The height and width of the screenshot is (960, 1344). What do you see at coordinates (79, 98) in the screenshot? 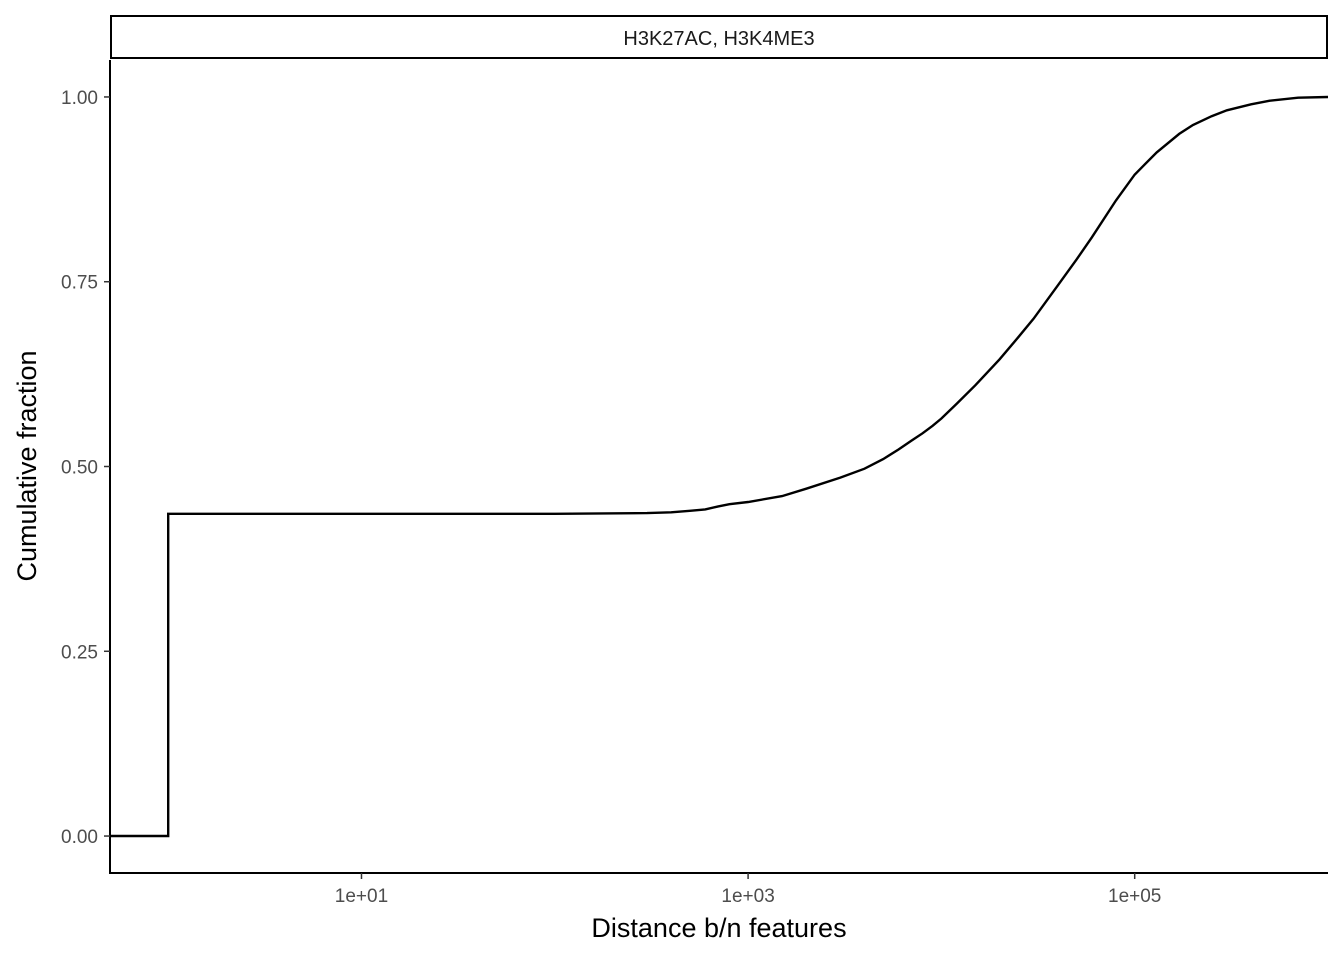
I see `y-tick-label: 1.00` at bounding box center [79, 98].